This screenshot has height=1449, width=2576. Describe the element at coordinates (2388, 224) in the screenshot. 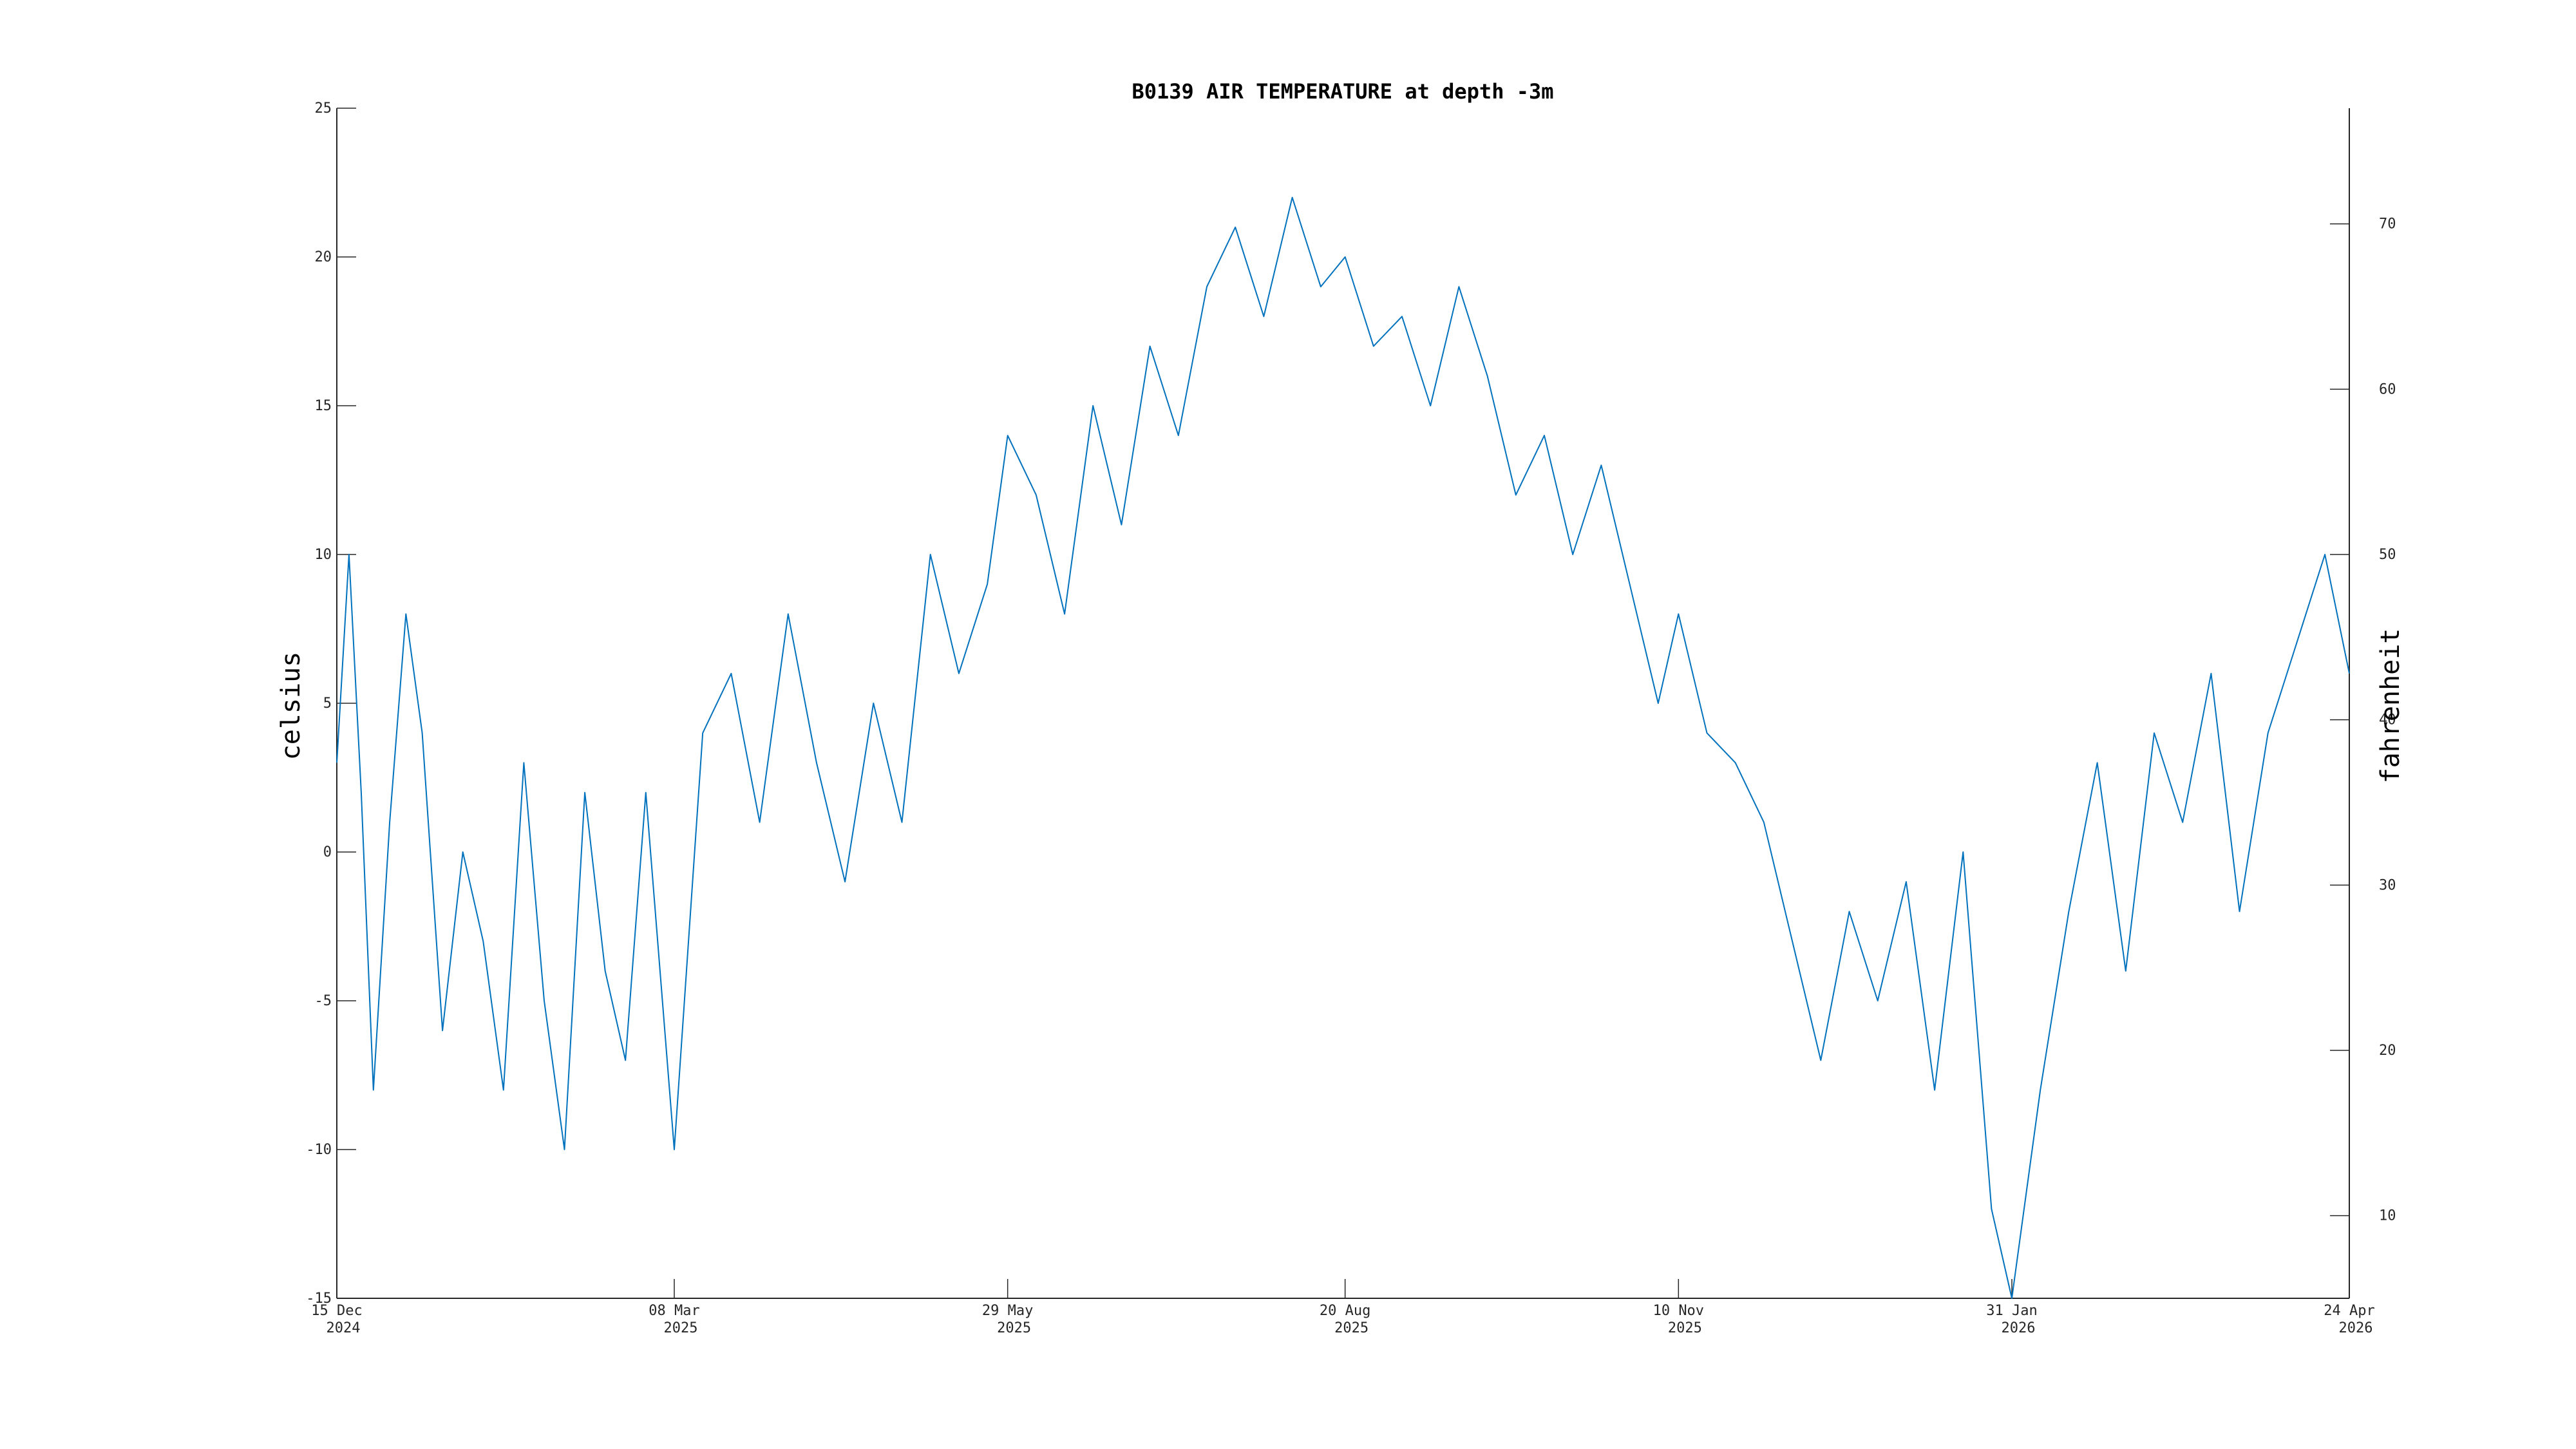

I see `y2-tick-label: 70` at that location.